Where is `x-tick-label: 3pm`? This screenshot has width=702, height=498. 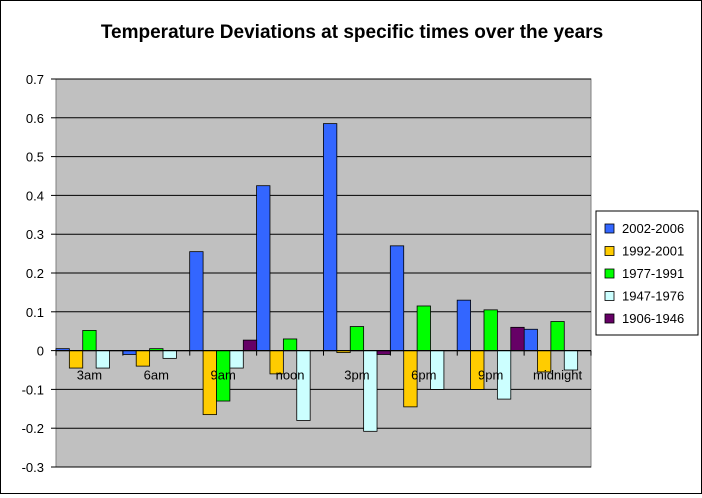
x-tick-label: 3pm is located at coordinates (356, 375).